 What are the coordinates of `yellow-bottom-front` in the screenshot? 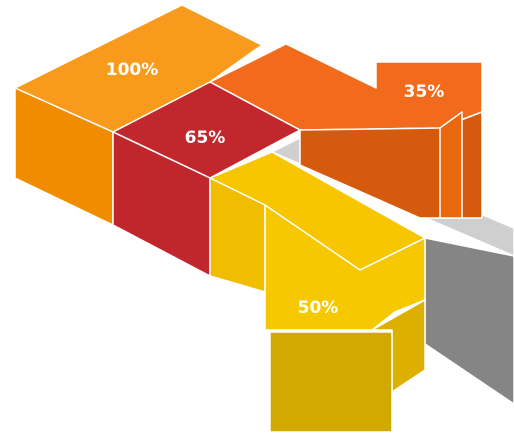 It's located at (331, 382).